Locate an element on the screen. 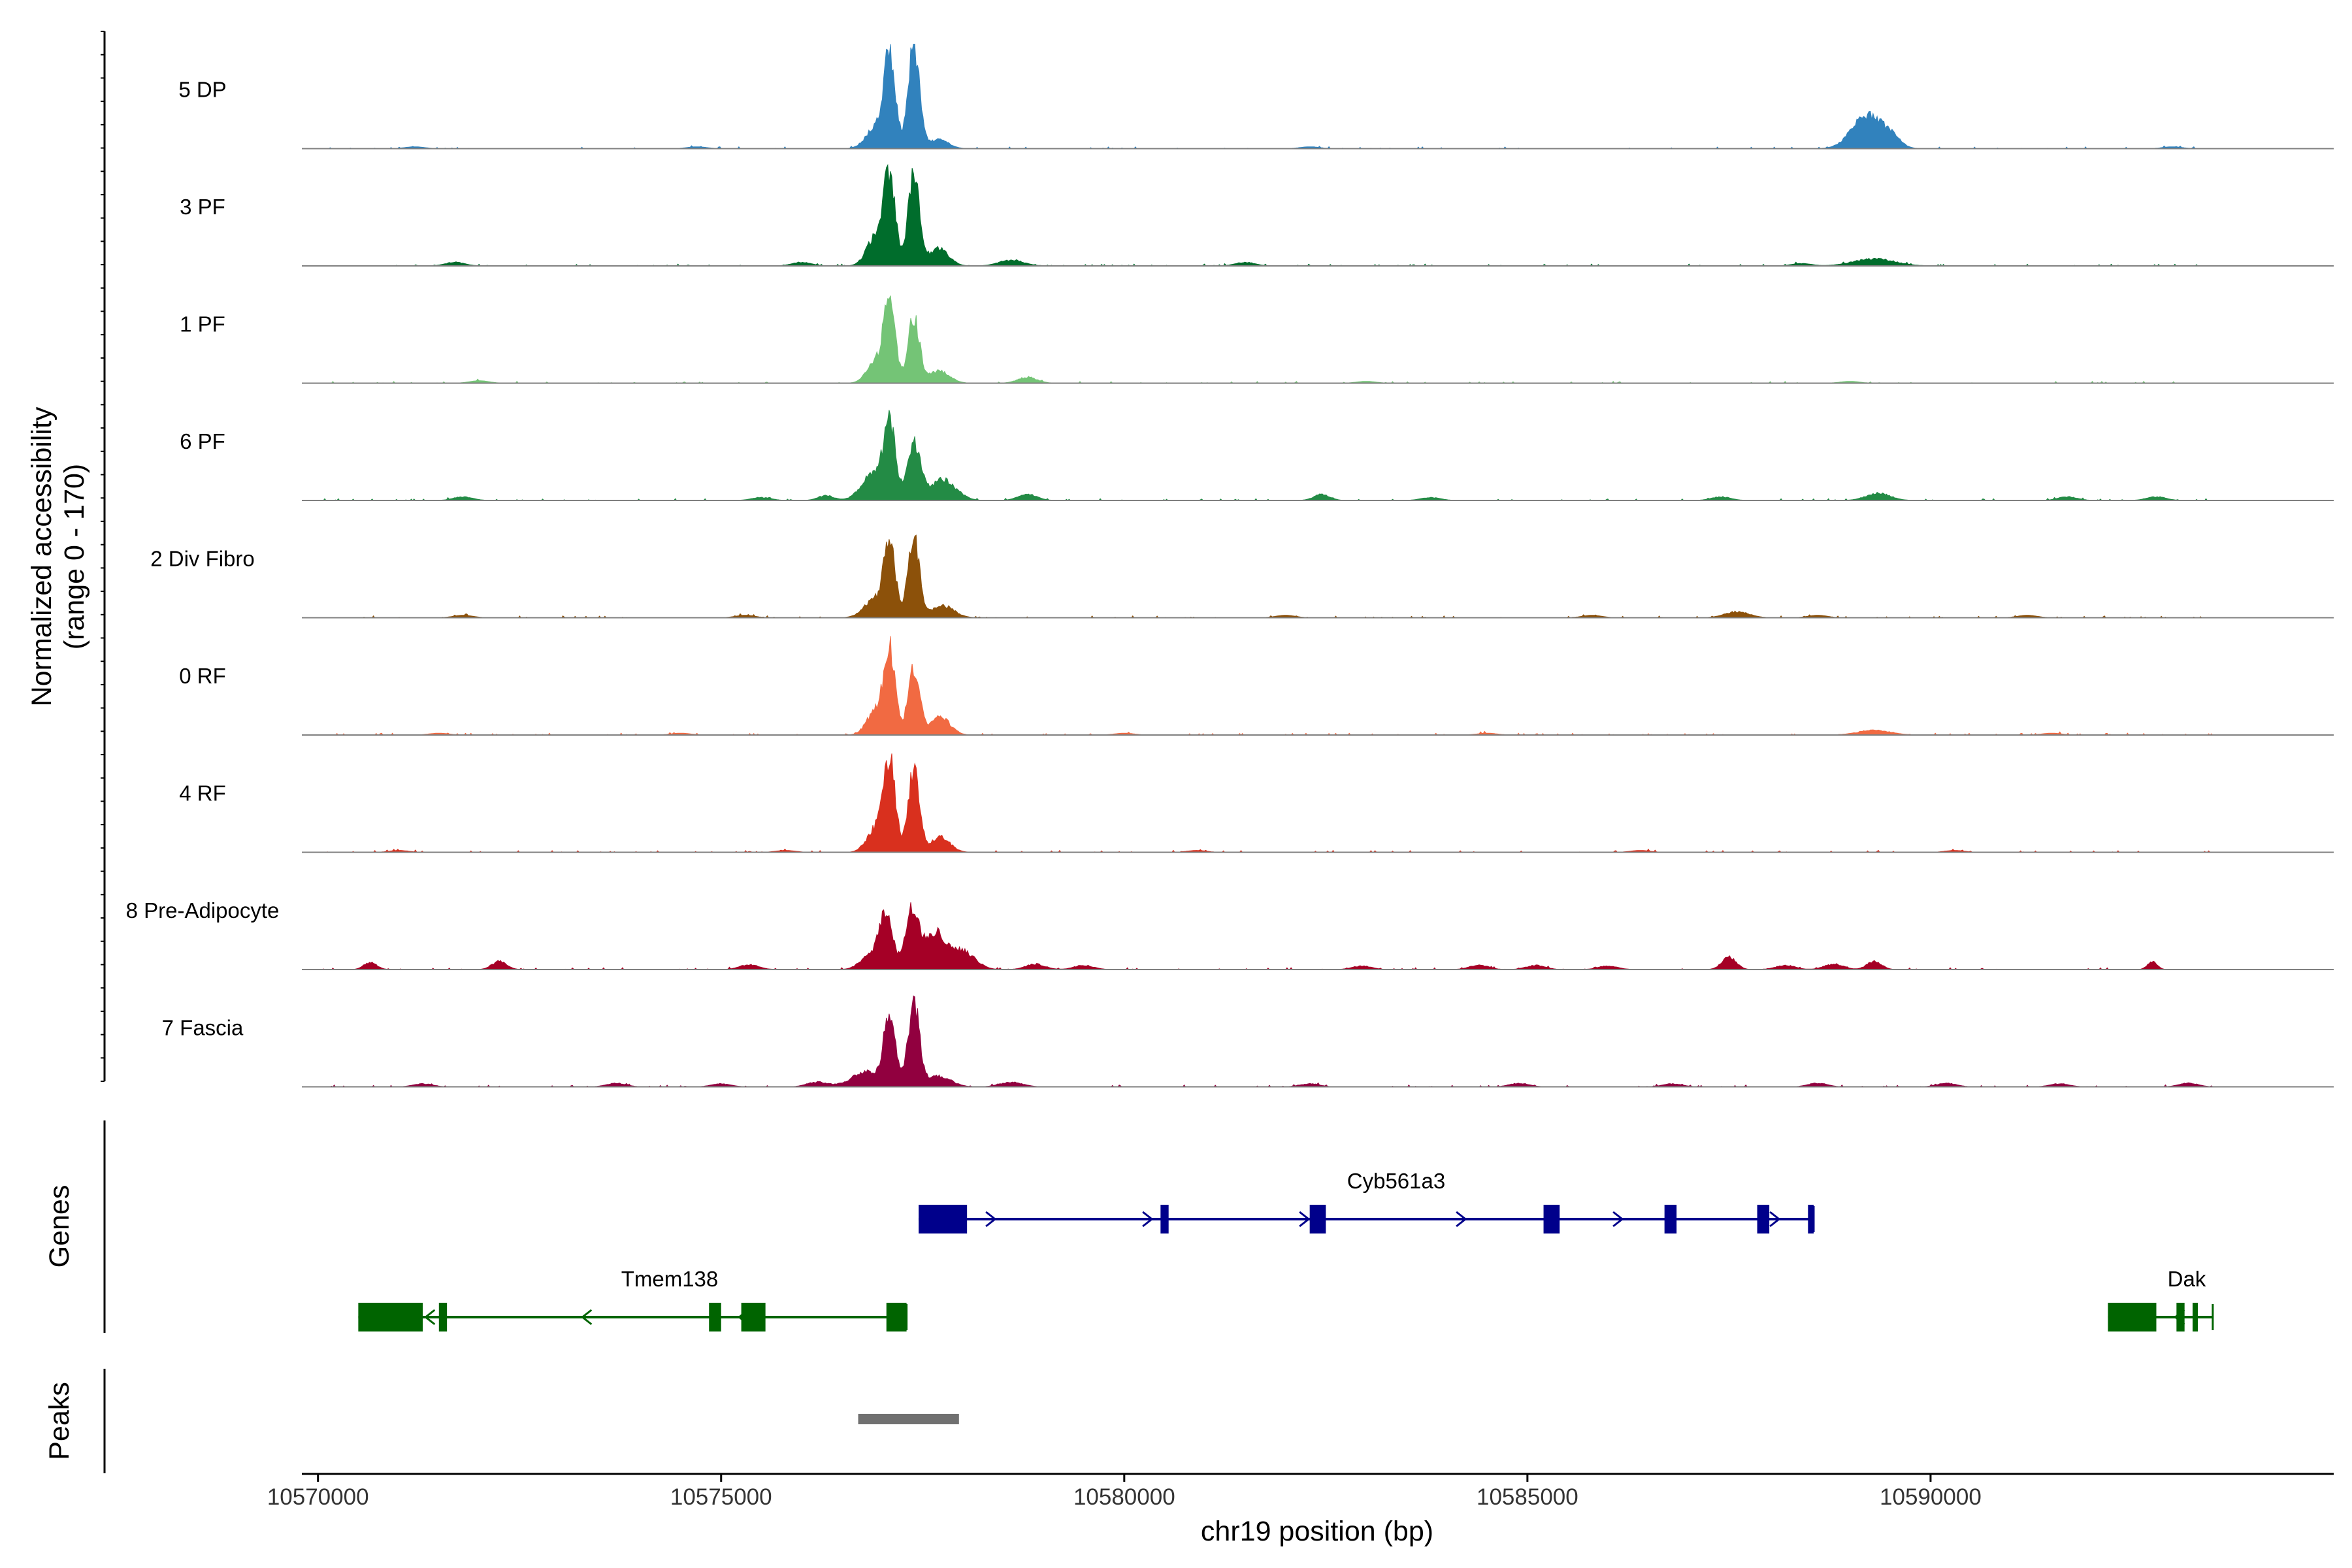  track-label: 7 Fascia is located at coordinates (203, 1028).